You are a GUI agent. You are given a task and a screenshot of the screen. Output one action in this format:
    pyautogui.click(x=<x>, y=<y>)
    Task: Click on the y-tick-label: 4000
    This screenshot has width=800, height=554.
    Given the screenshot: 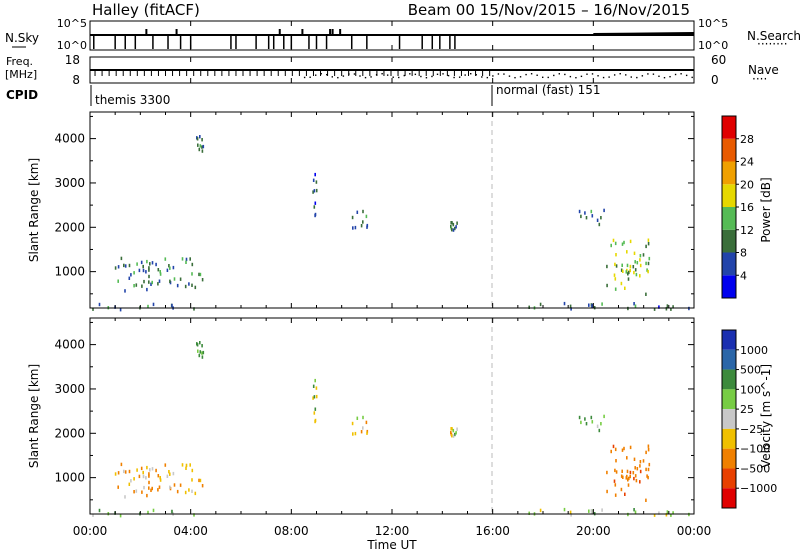 What is the action you would take?
    pyautogui.click(x=69, y=345)
    